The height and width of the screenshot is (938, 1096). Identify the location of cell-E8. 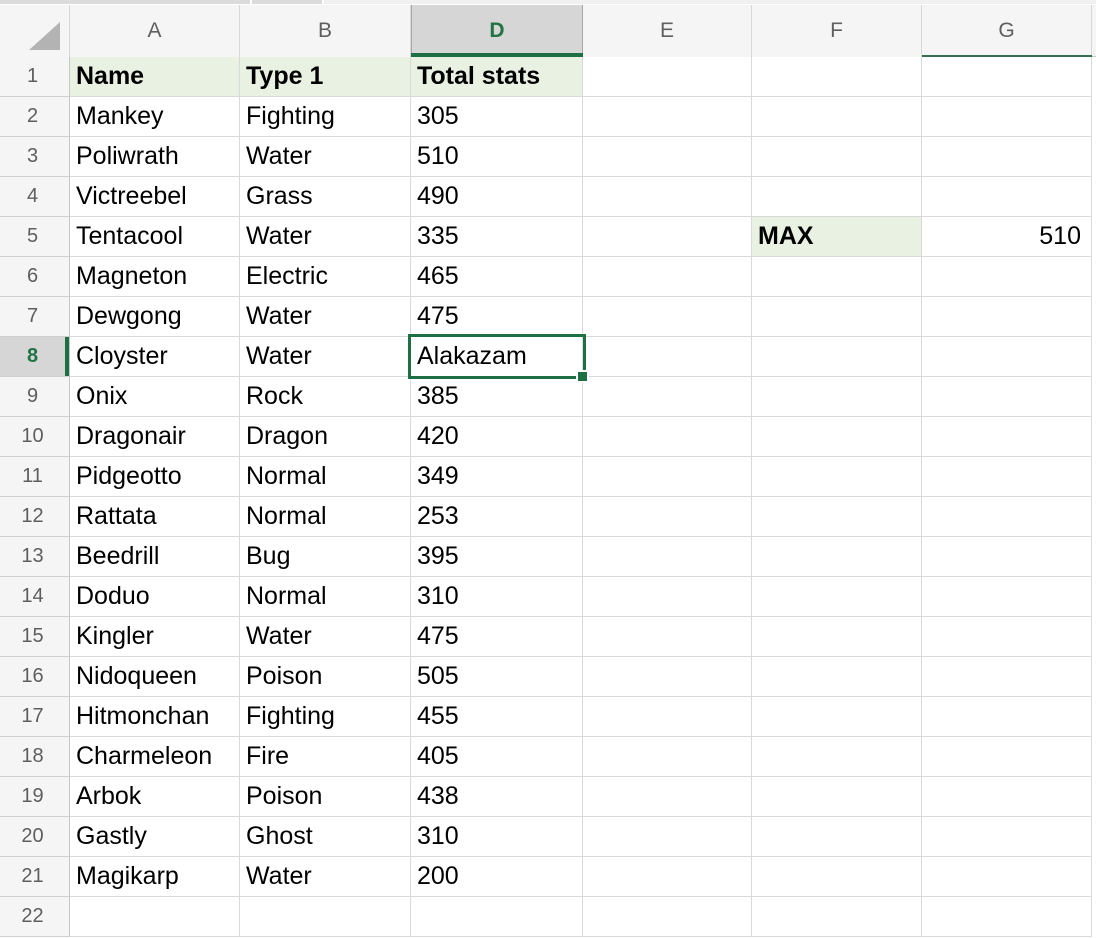
(667, 357).